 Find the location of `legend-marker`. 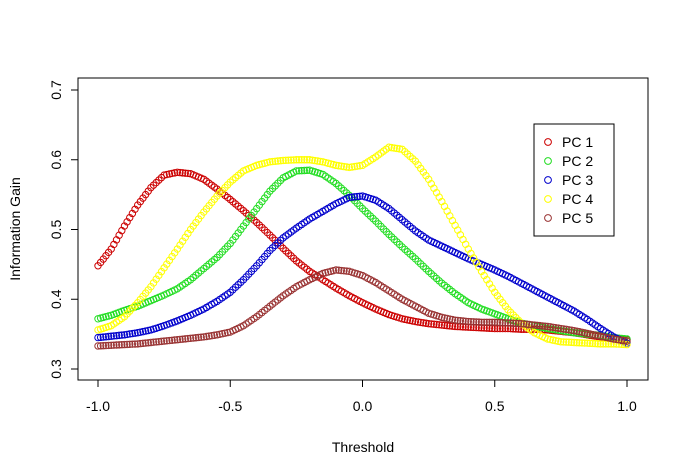

legend-marker is located at coordinates (548, 142).